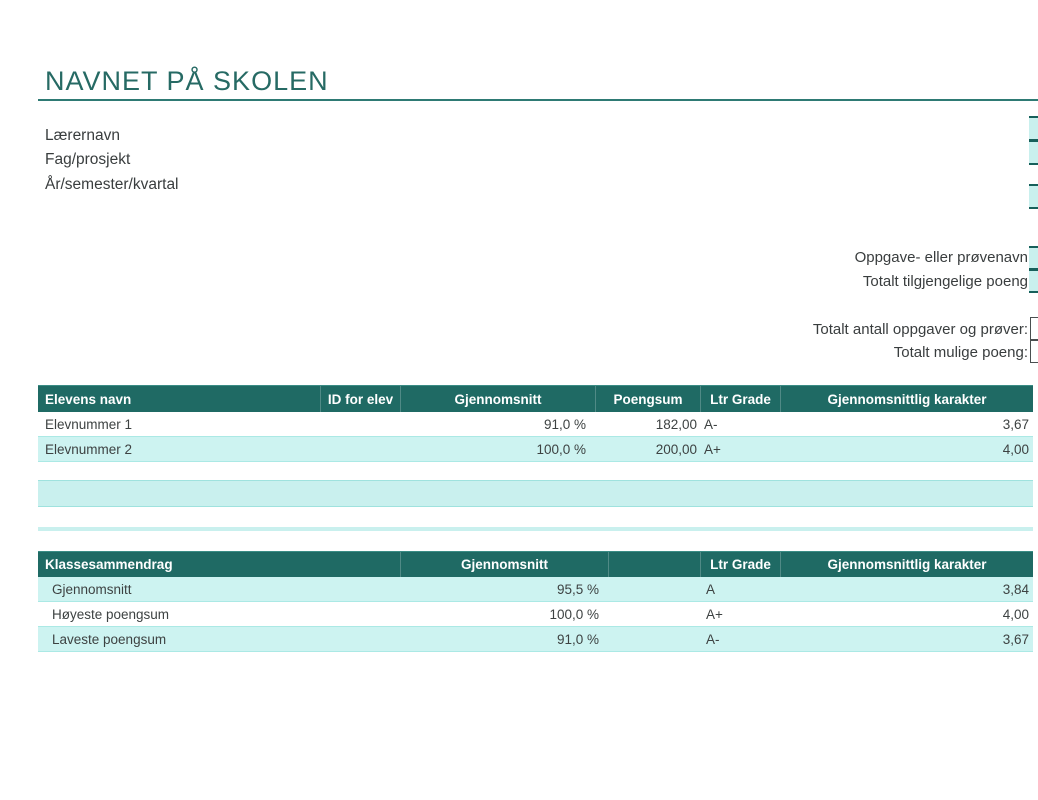  Describe the element at coordinates (535, 589) in the screenshot. I see `summary-row: Gjennomsnitt 95,5 % A 3,84` at that location.